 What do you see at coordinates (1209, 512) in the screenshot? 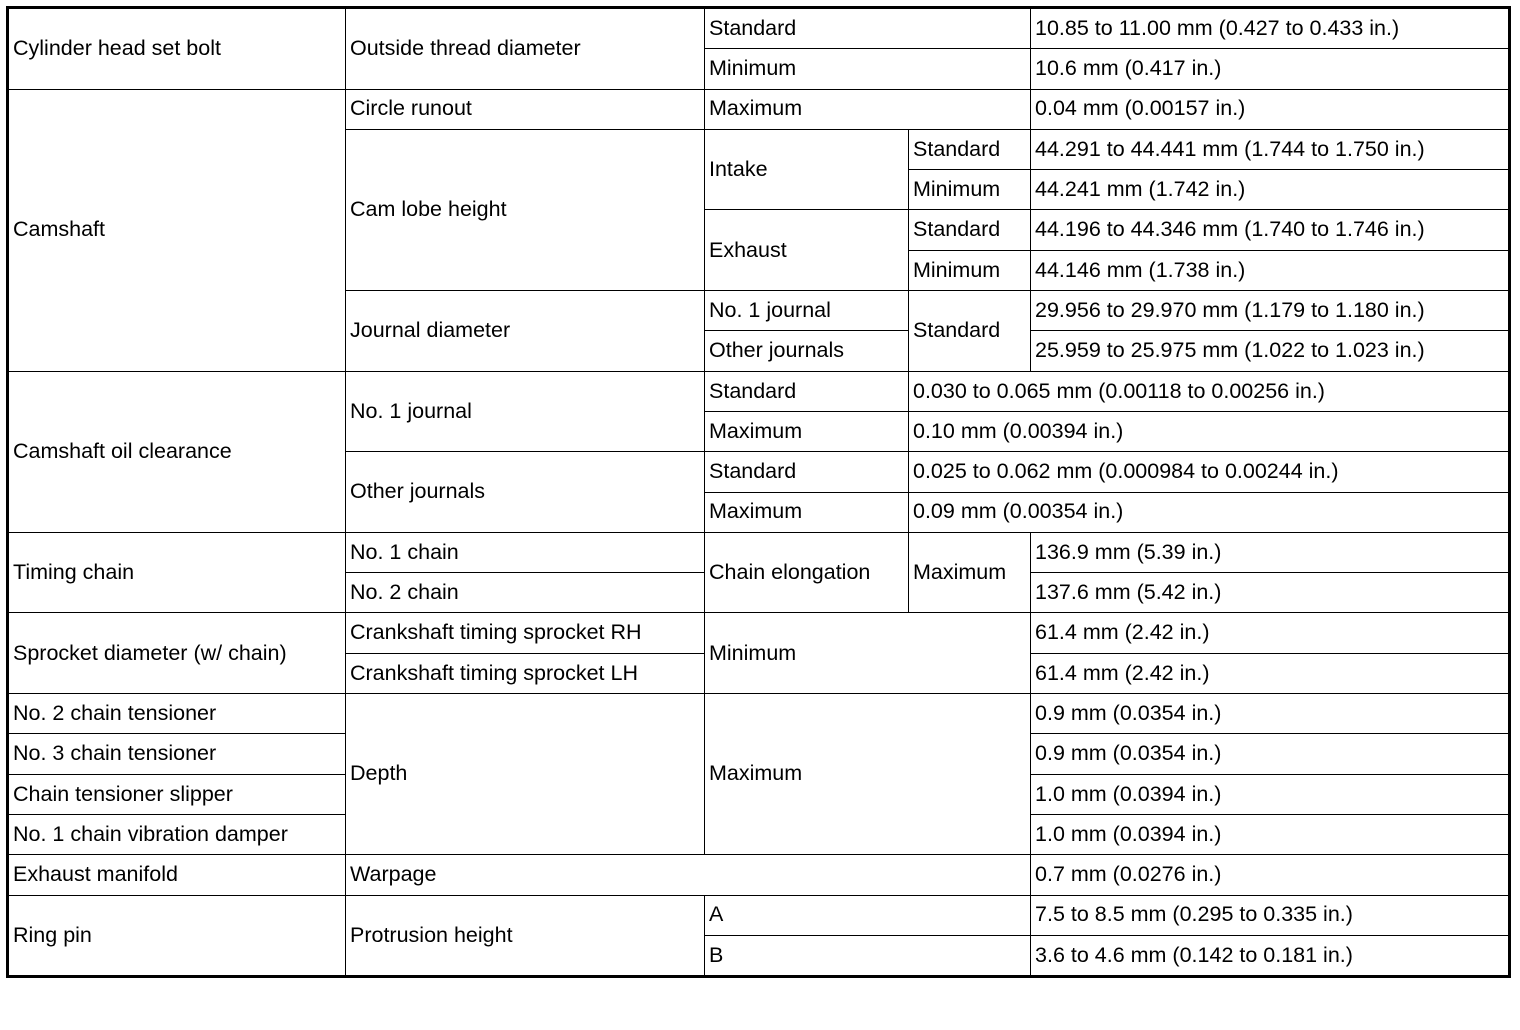
I see `table-cell: 0.09 mm (0.00354 in.)` at bounding box center [1209, 512].